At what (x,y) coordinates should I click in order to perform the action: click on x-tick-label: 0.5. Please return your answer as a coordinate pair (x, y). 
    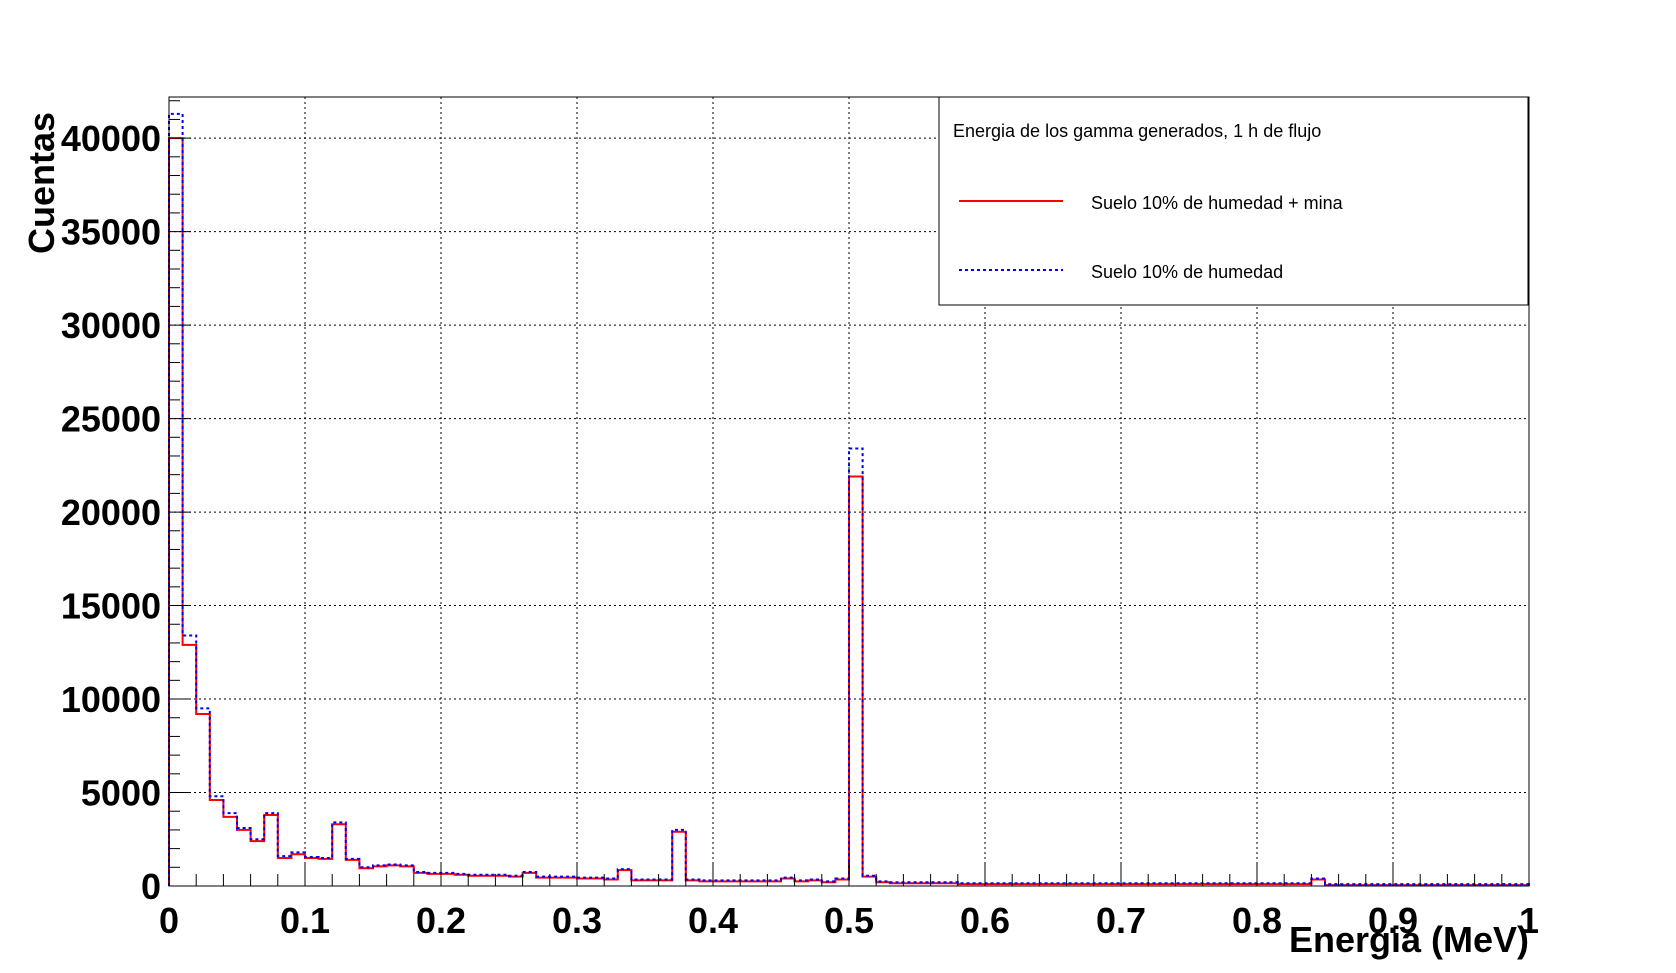
    Looking at the image, I should click on (849, 920).